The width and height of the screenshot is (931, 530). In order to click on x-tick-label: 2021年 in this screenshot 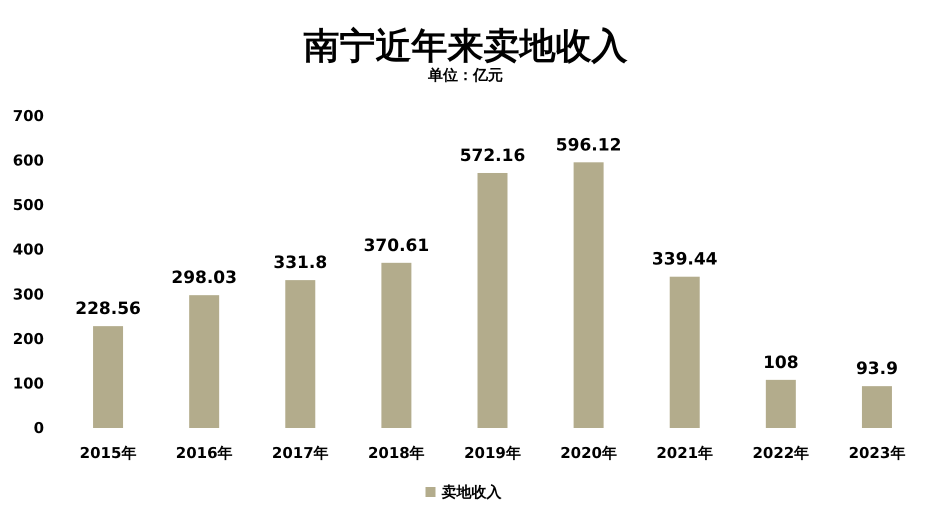, I will do `click(685, 453)`.